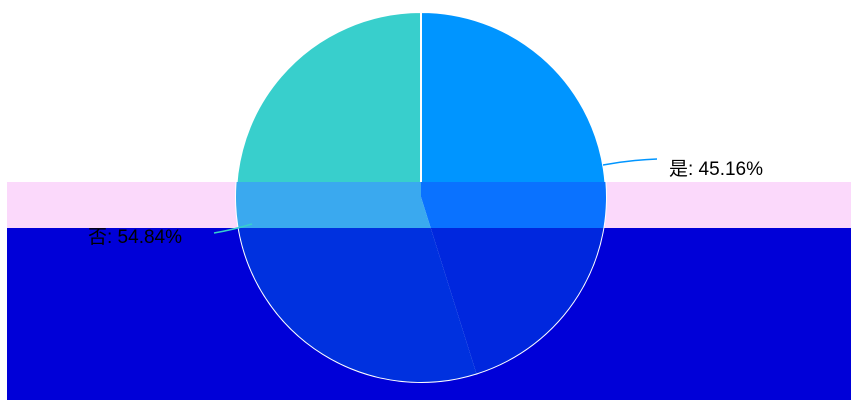 Image resolution: width=851 pixels, height=403 pixels. What do you see at coordinates (517, 301) in the screenshot?
I see `pie-slice-yes-blue-tint` at bounding box center [517, 301].